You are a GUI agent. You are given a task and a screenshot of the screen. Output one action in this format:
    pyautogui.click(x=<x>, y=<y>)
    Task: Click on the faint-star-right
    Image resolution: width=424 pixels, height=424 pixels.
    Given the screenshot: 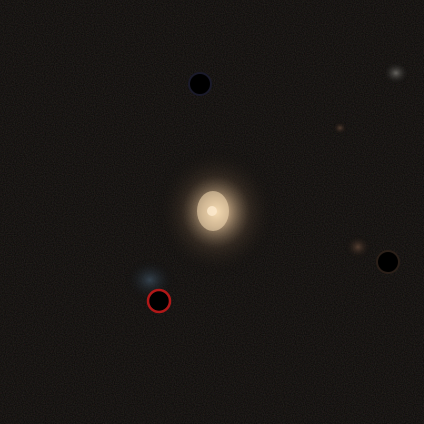 What is the action you would take?
    pyautogui.click(x=358, y=247)
    